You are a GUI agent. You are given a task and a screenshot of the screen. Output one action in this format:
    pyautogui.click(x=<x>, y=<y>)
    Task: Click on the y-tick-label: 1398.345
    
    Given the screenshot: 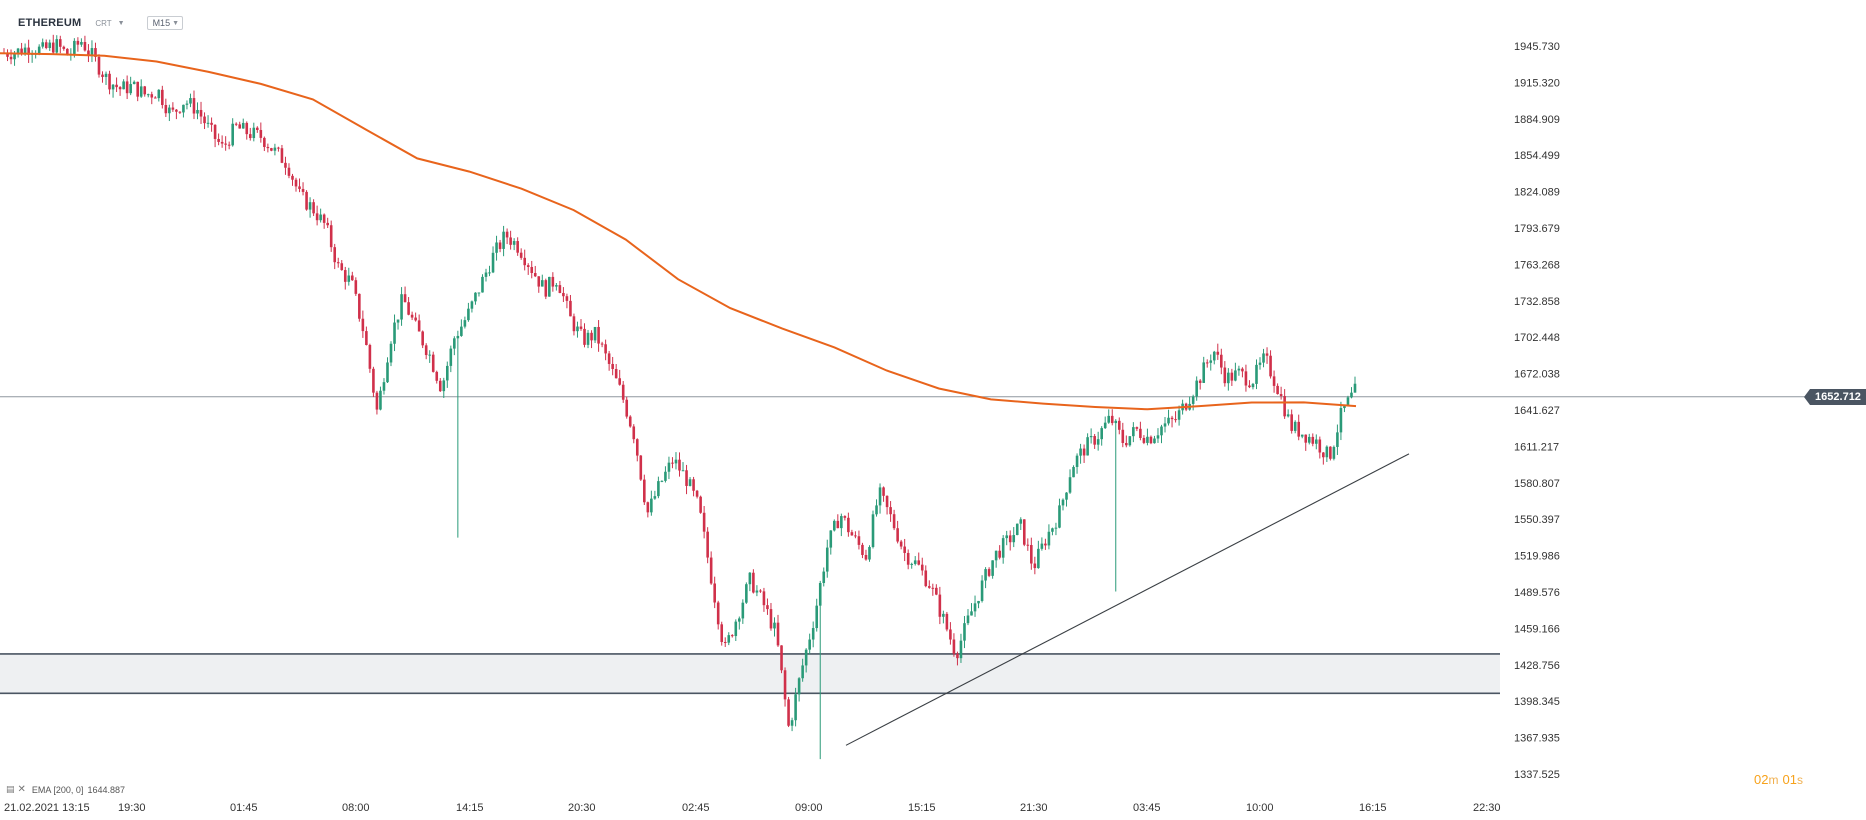 What is the action you would take?
    pyautogui.click(x=1537, y=702)
    